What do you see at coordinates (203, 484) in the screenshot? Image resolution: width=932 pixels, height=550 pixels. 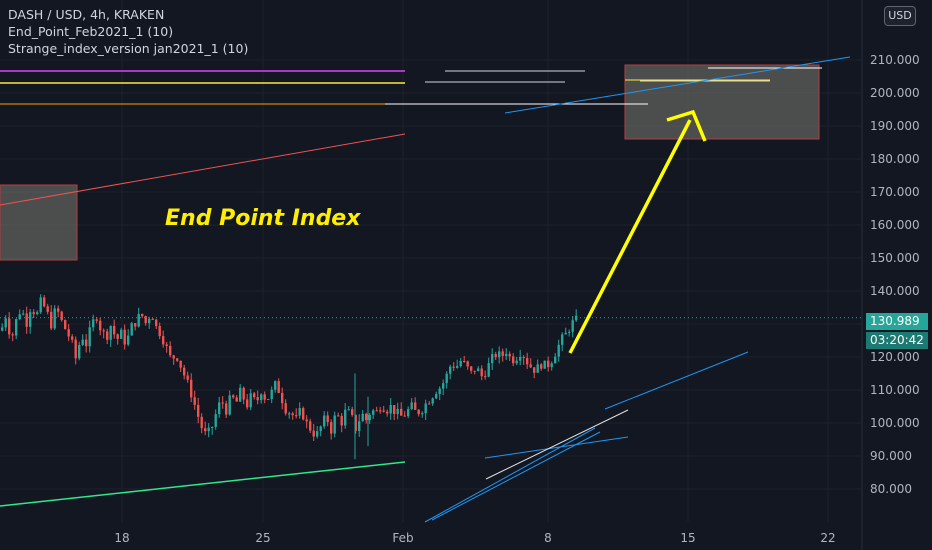 I see `trend-line-green` at bounding box center [203, 484].